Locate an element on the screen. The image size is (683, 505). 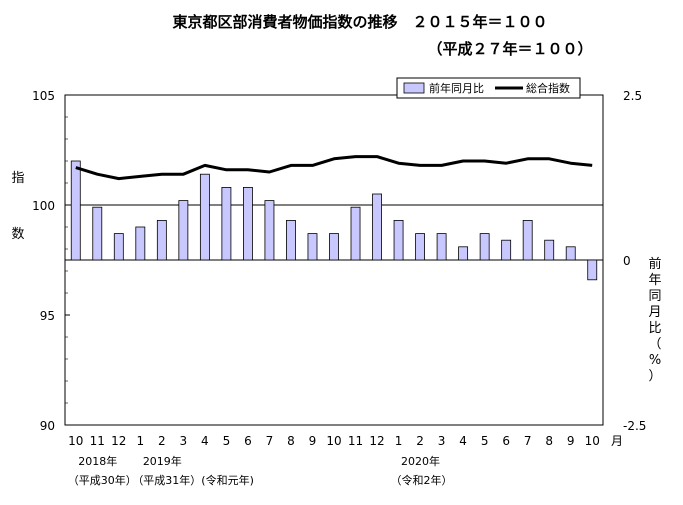
left-tick-label: 95 is located at coordinates (47, 316).